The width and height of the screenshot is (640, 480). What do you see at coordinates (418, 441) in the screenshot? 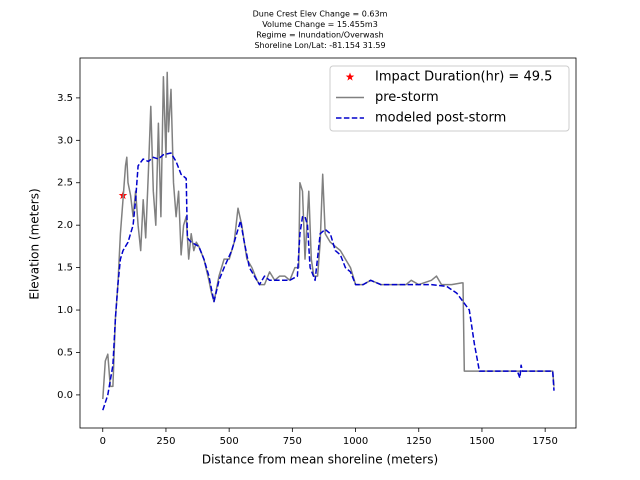
I see `x-tick-label: 1250` at bounding box center [418, 441].